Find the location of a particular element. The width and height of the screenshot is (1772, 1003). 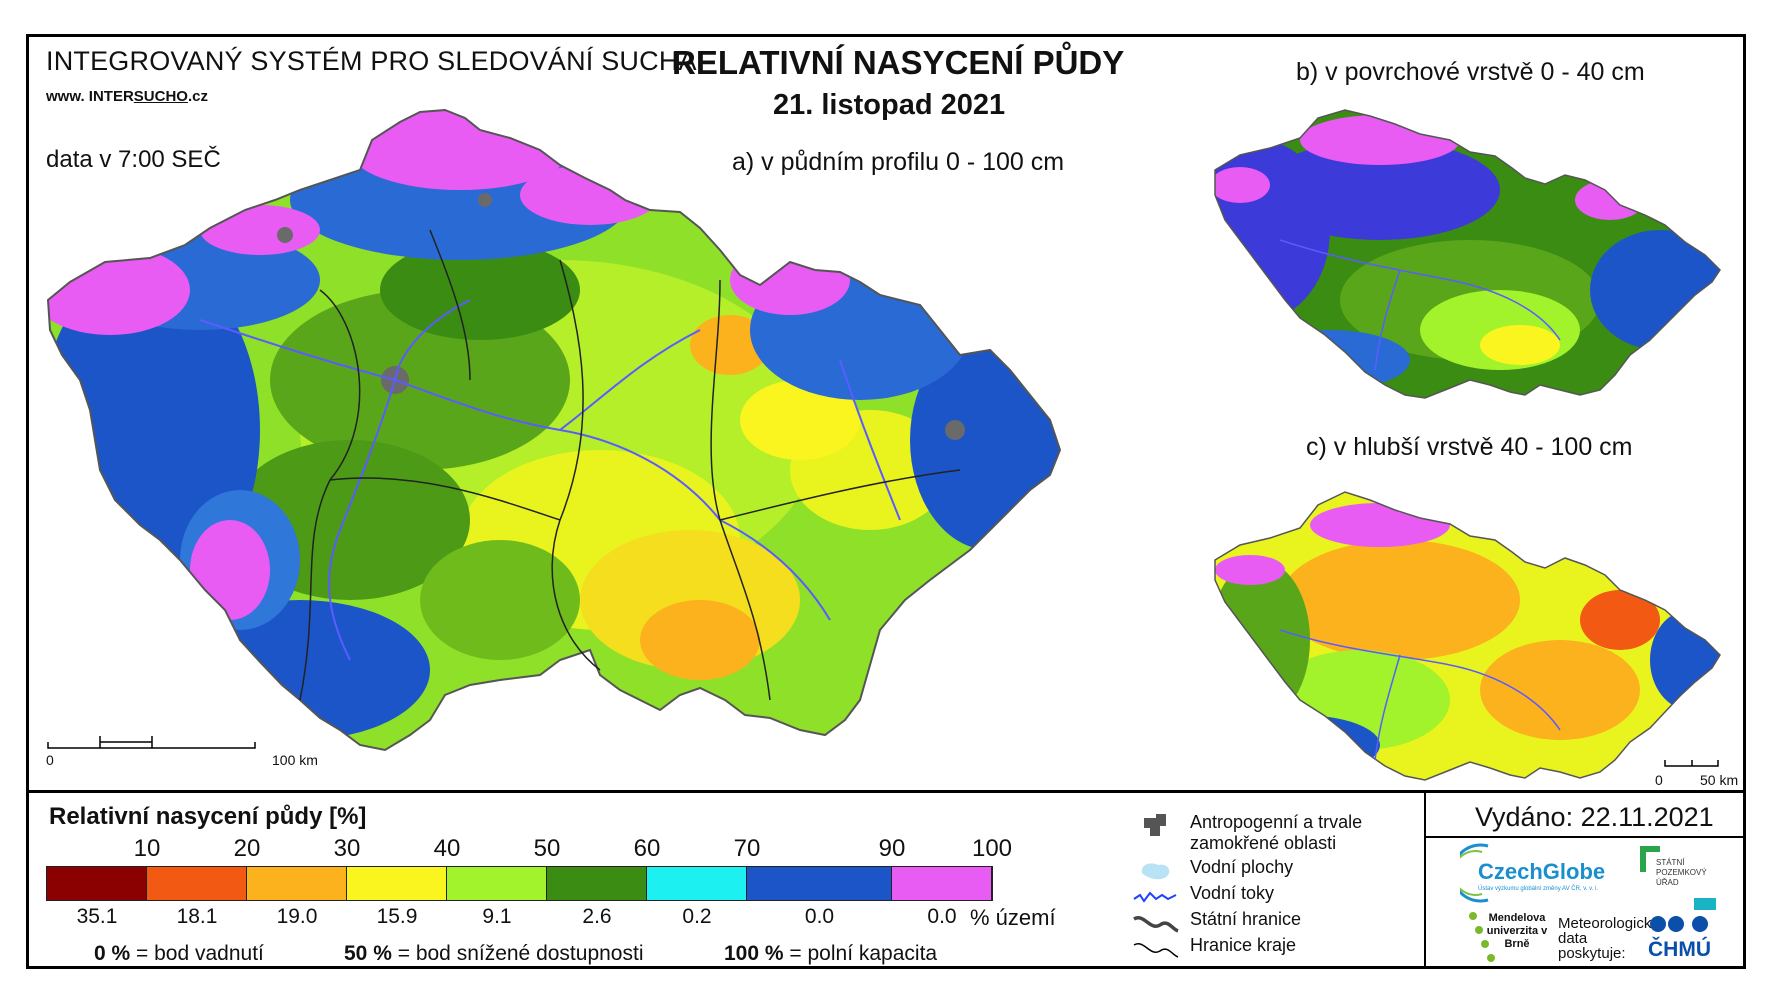

legend-tick-label: 30 is located at coordinates (347, 848).